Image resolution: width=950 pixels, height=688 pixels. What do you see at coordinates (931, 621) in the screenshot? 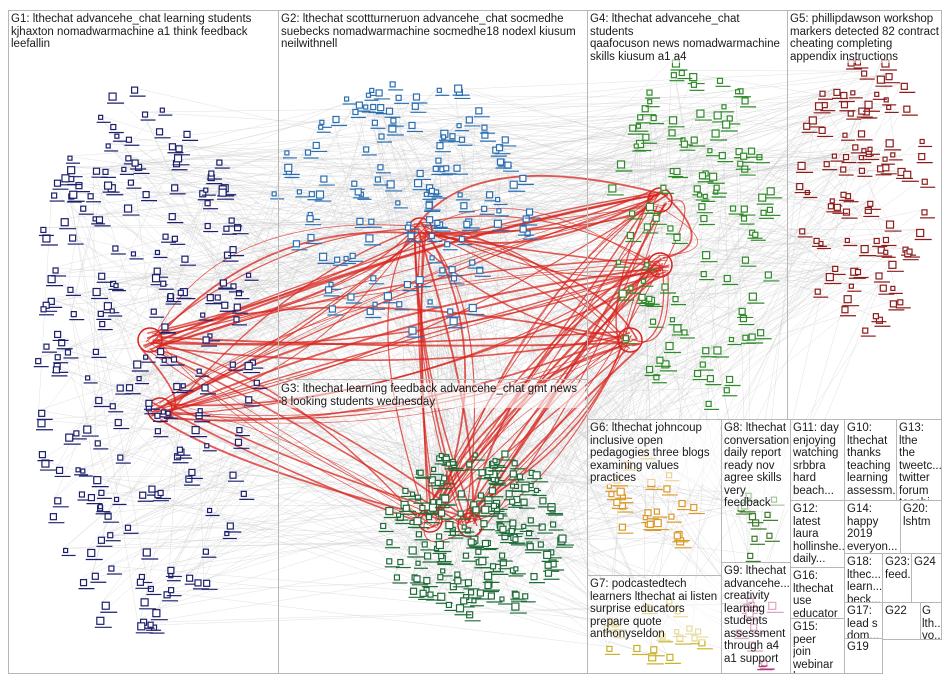
I see `group-box-g25` at bounding box center [931, 621].